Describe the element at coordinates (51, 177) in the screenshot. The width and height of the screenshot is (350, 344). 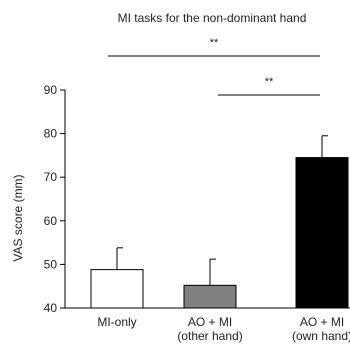
I see `y-tick-label: 70` at that location.